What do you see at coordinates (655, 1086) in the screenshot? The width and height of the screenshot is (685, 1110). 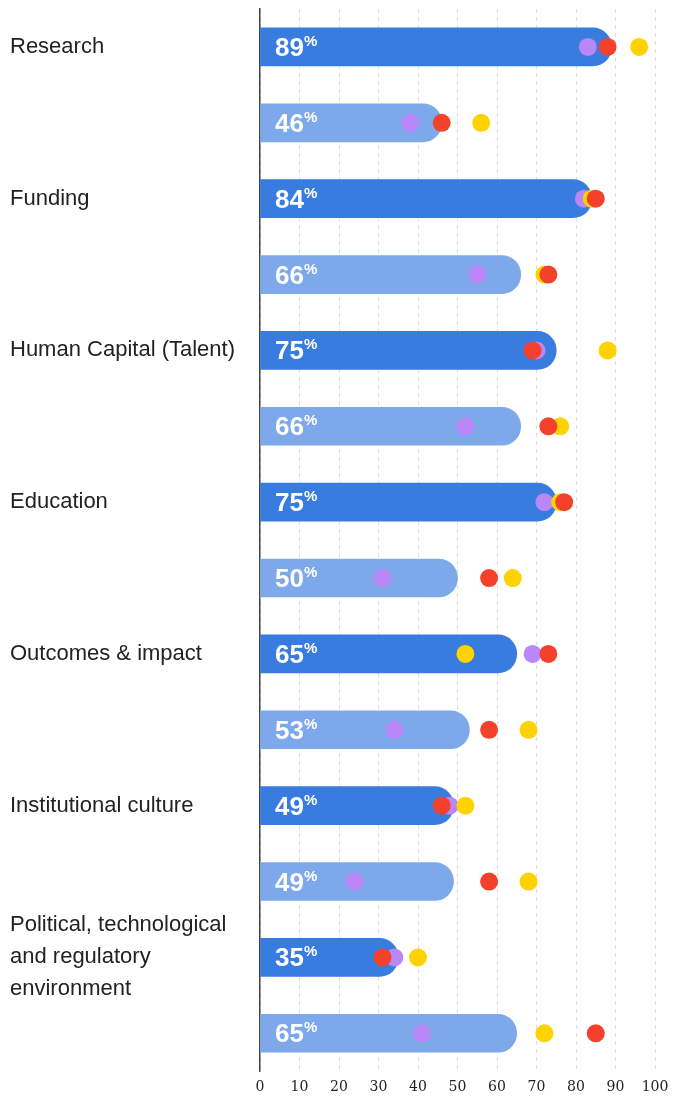 I see `x-tick-label: 100` at bounding box center [655, 1086].